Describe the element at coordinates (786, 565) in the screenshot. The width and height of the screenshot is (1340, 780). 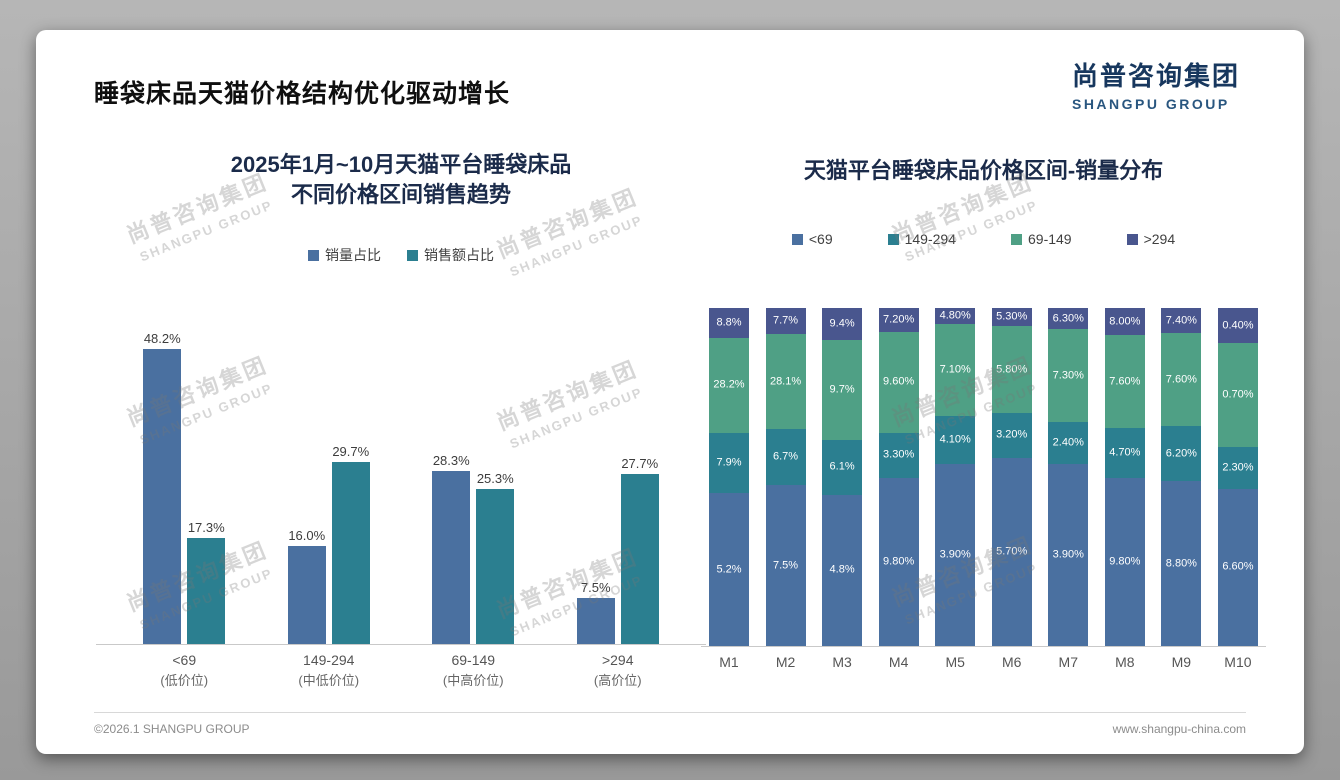
I see `segment-label: 7.5%` at that location.